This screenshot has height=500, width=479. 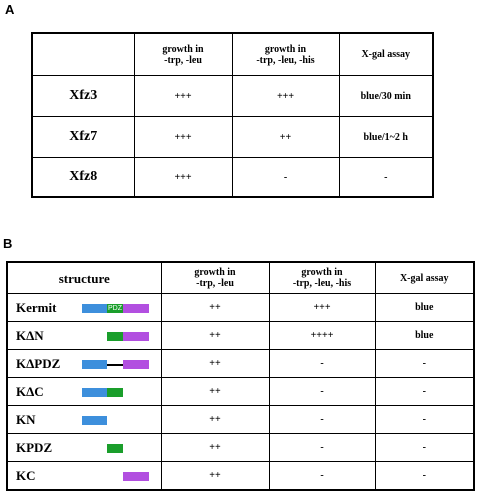 I want to click on table-row: Kermit PDZ ++ +++ blue, so click(x=240, y=307).